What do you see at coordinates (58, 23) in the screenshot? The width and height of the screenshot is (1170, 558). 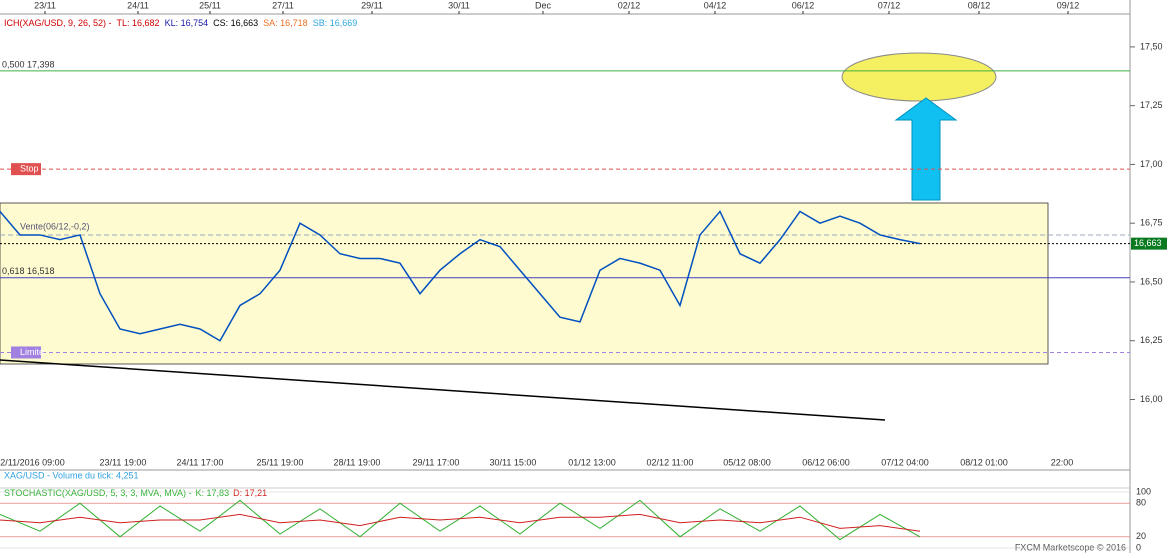 I see `header-prefix: ICH(XAG/USD, 9, 26, 52) -` at bounding box center [58, 23].